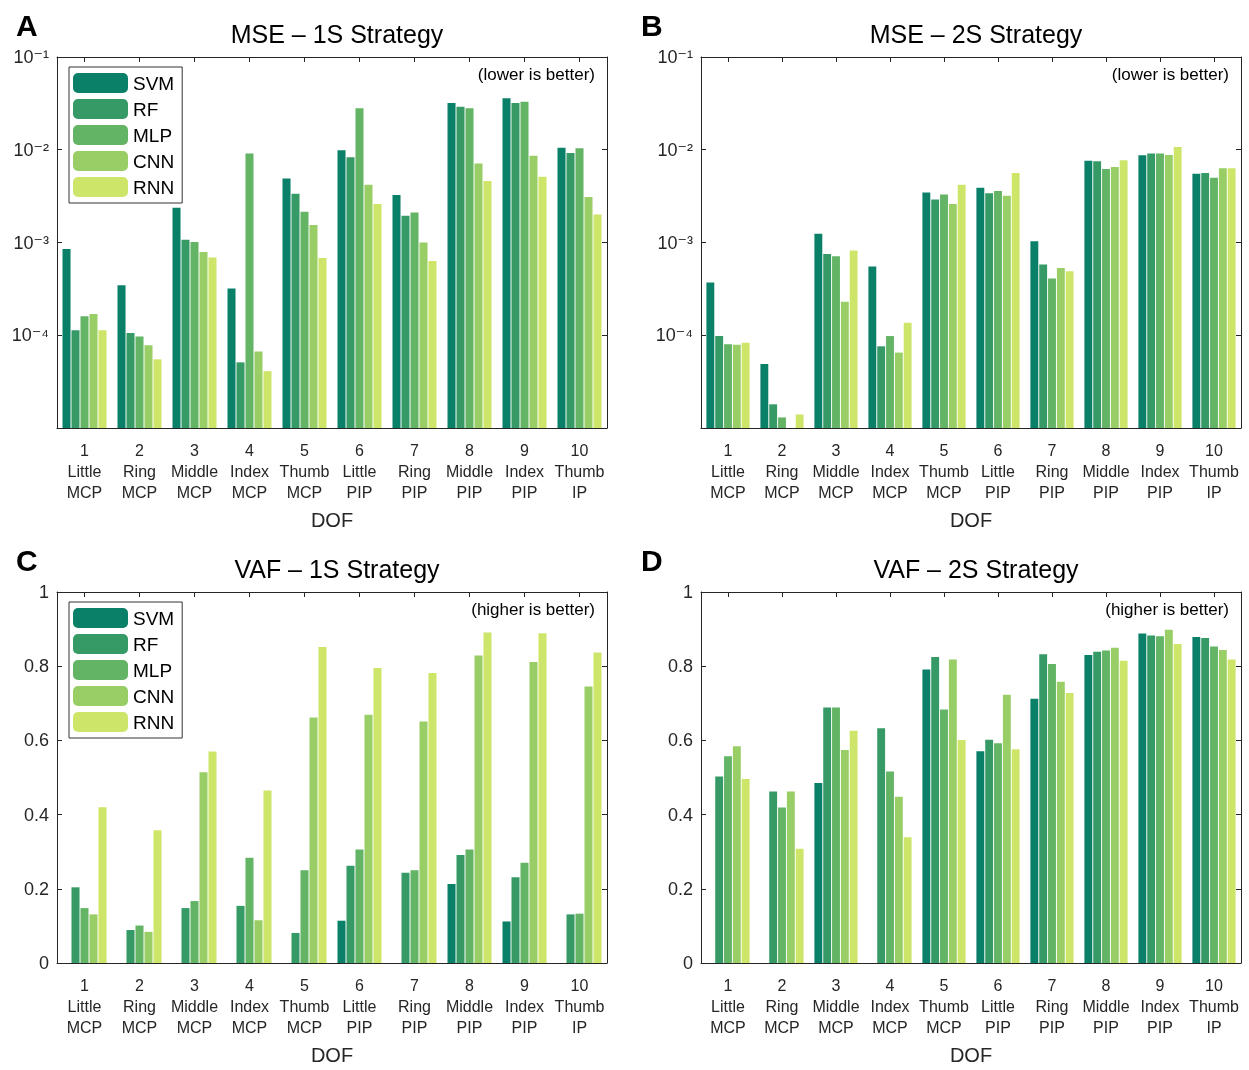  Describe the element at coordinates (675, 242) in the screenshot. I see `y-tick-label: 10⁻³` at that location.